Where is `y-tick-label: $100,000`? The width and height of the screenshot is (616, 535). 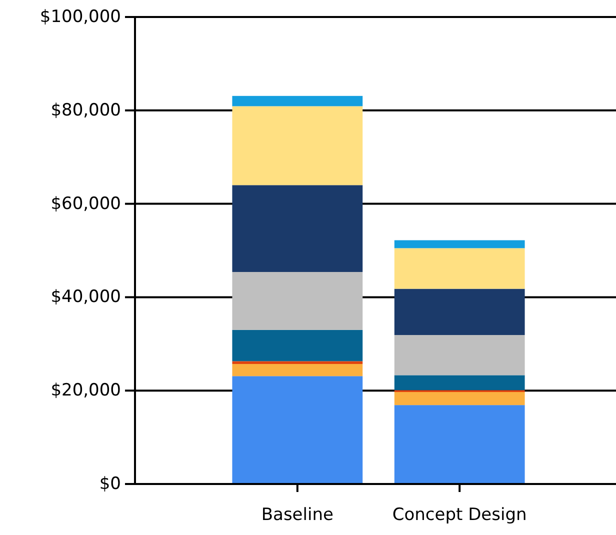 y-tick-label: $100,000 is located at coordinates (80, 17).